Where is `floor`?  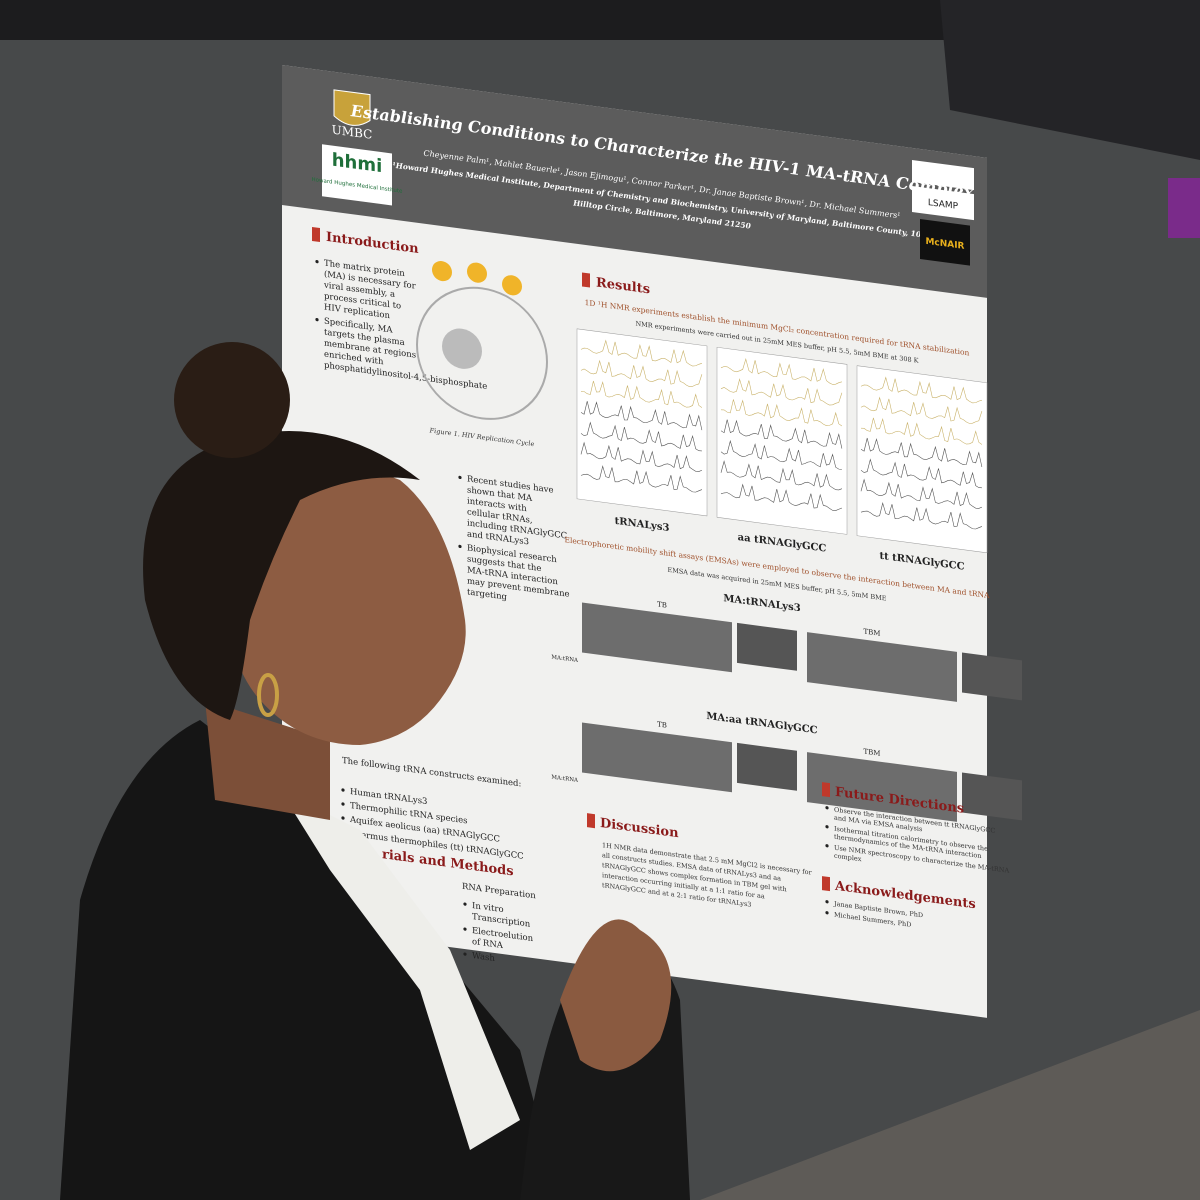
floor is located at coordinates (950, 1105).